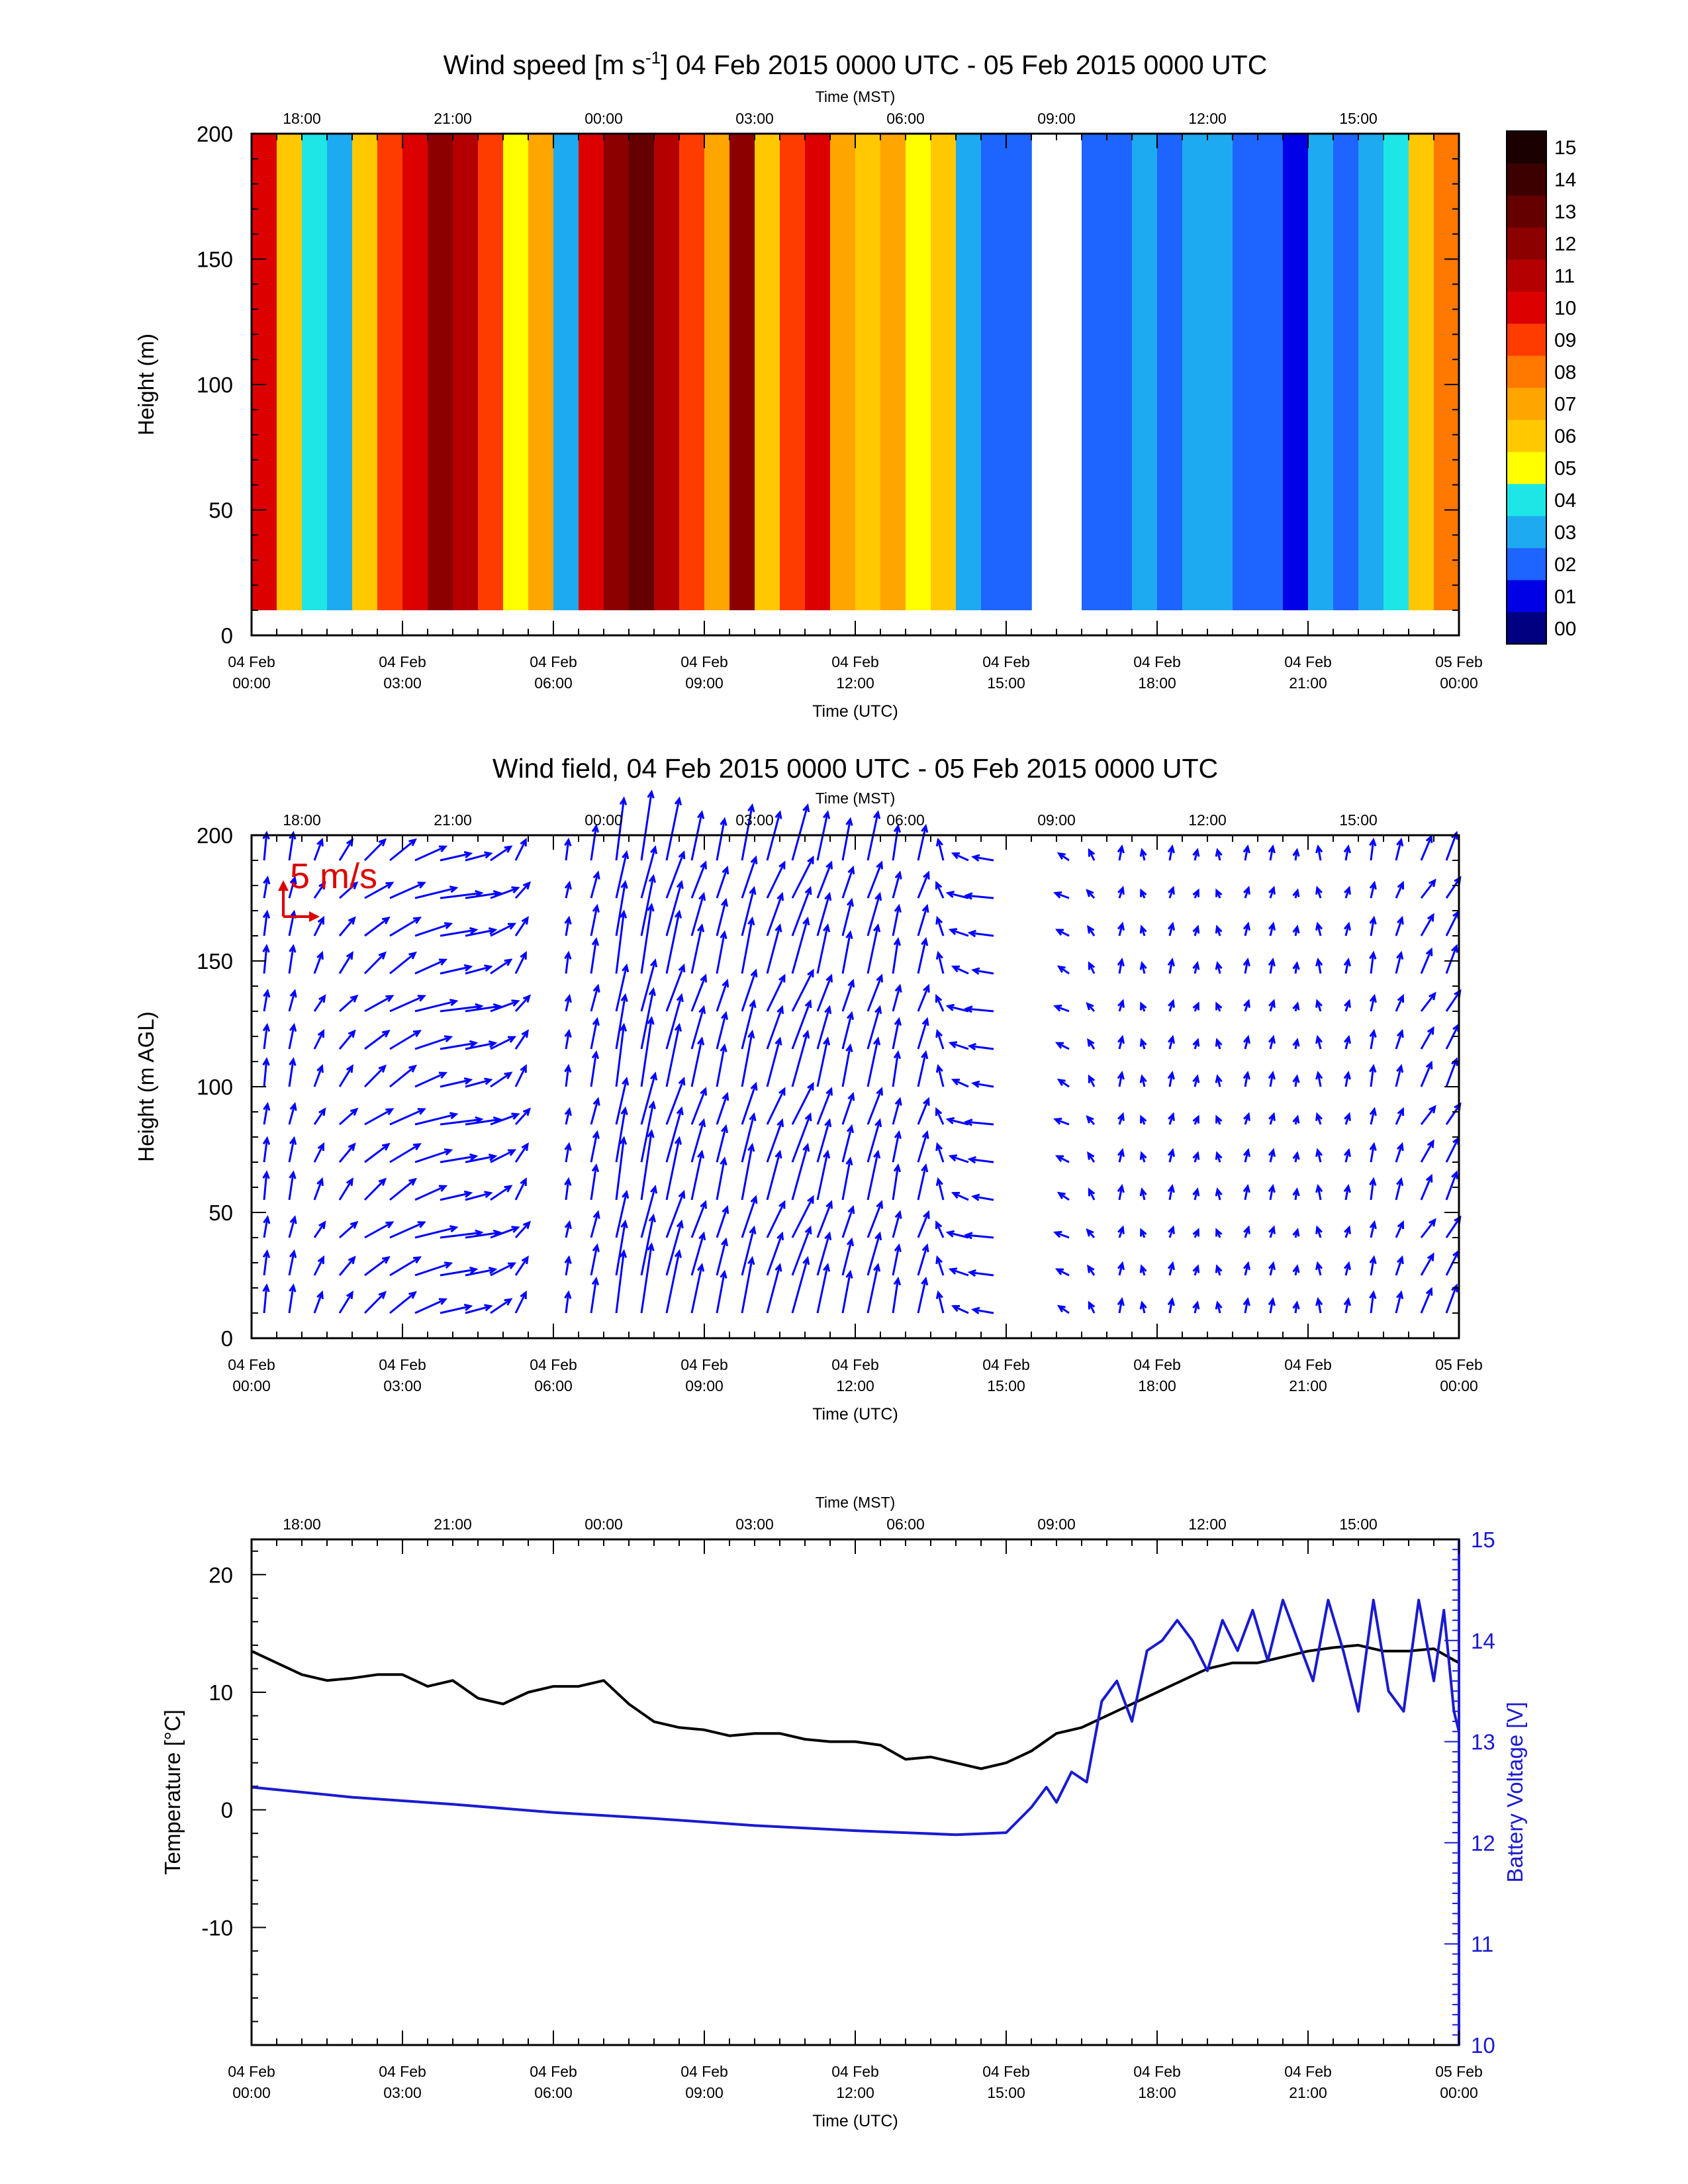  What do you see at coordinates (1346, 372) in the screenshot?
I see `heatmap-cell` at bounding box center [1346, 372].